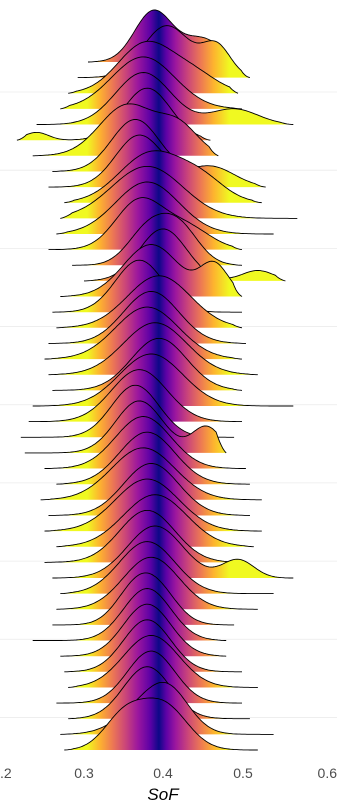 The image size is (337, 807). What do you see at coordinates (163, 773) in the screenshot?
I see `x-tick-label-2: 0.4` at bounding box center [163, 773].